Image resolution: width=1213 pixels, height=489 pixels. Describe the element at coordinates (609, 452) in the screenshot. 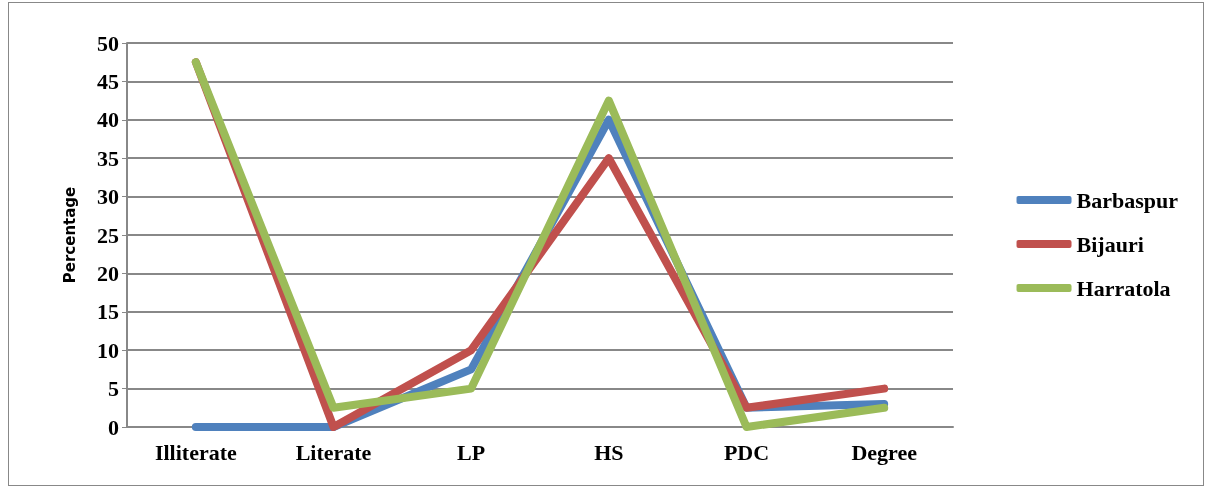

I see `x-tick-label: HS` at that location.